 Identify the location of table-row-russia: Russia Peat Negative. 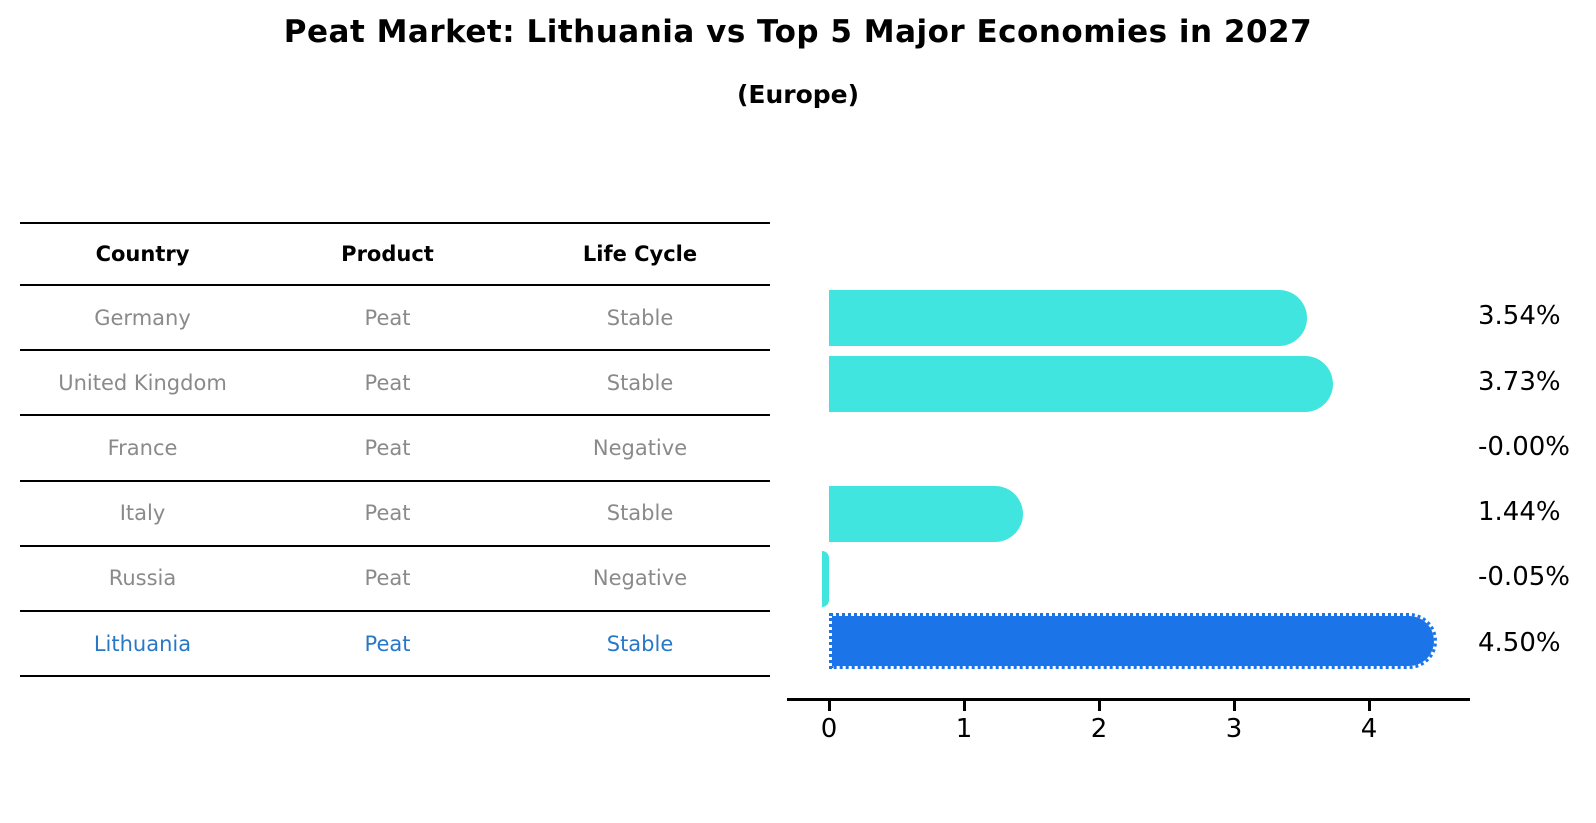
(395, 579).